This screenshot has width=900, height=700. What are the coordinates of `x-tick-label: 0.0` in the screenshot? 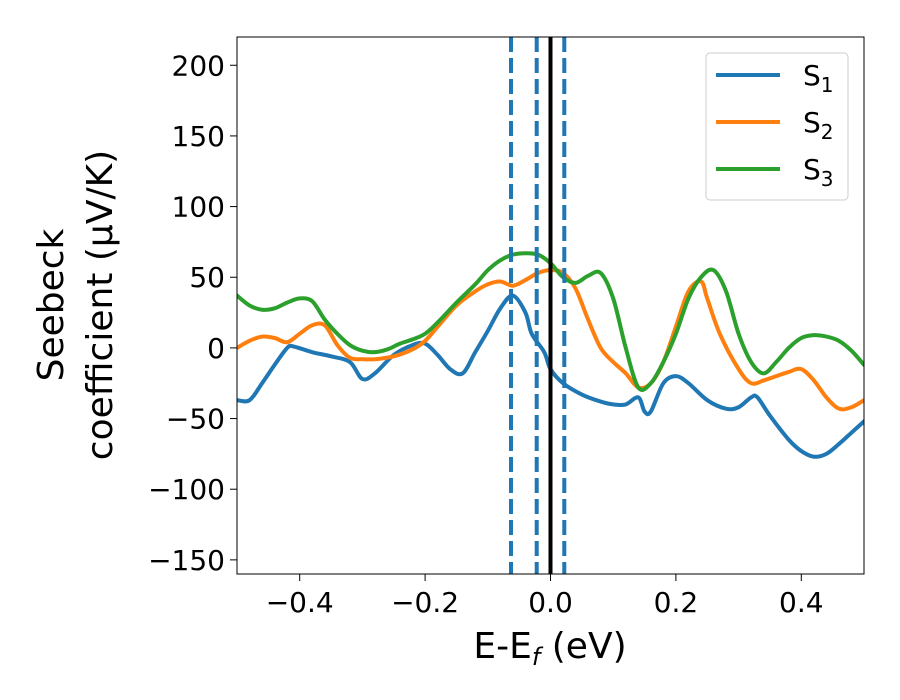 It's located at (550, 602).